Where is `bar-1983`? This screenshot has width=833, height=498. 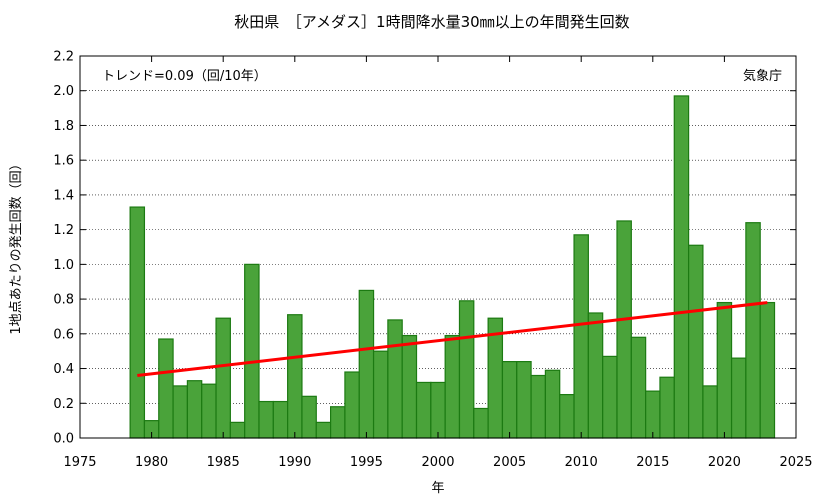 bar-1983 is located at coordinates (194, 409).